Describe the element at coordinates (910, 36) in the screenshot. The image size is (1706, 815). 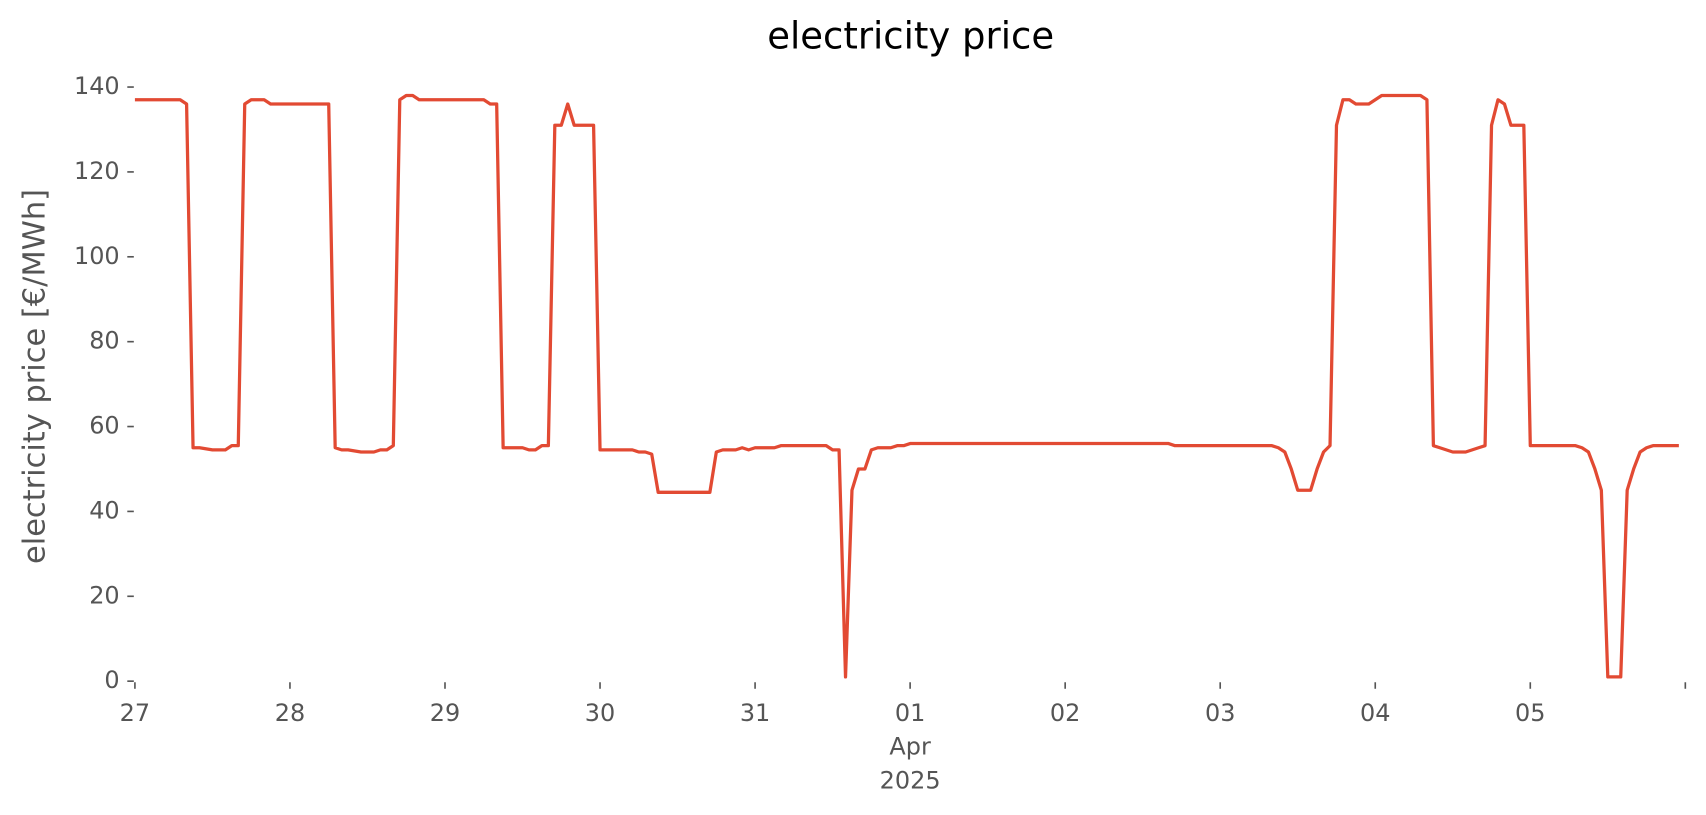
I see `chart-title: electricity price` at that location.